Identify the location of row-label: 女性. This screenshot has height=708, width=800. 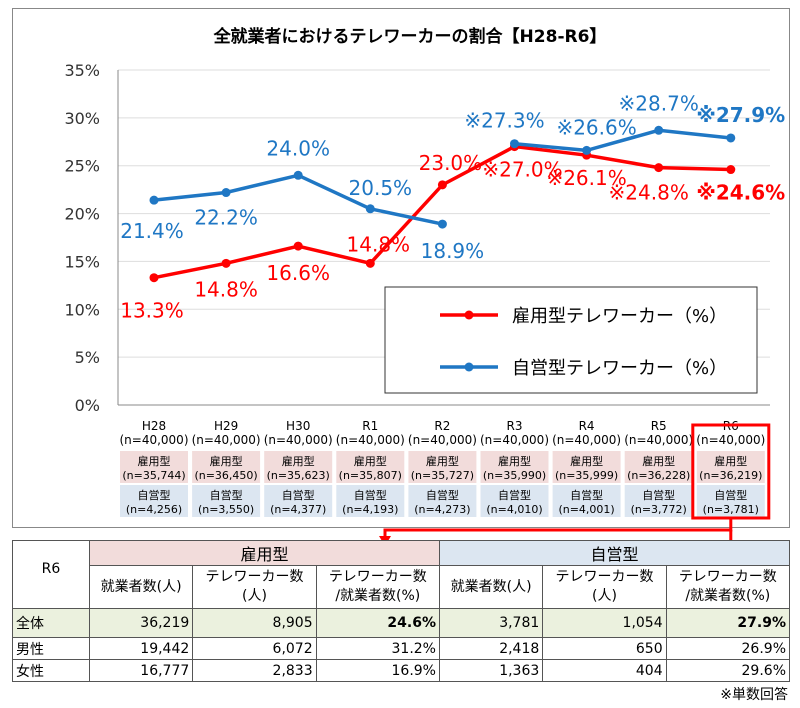
(51, 670).